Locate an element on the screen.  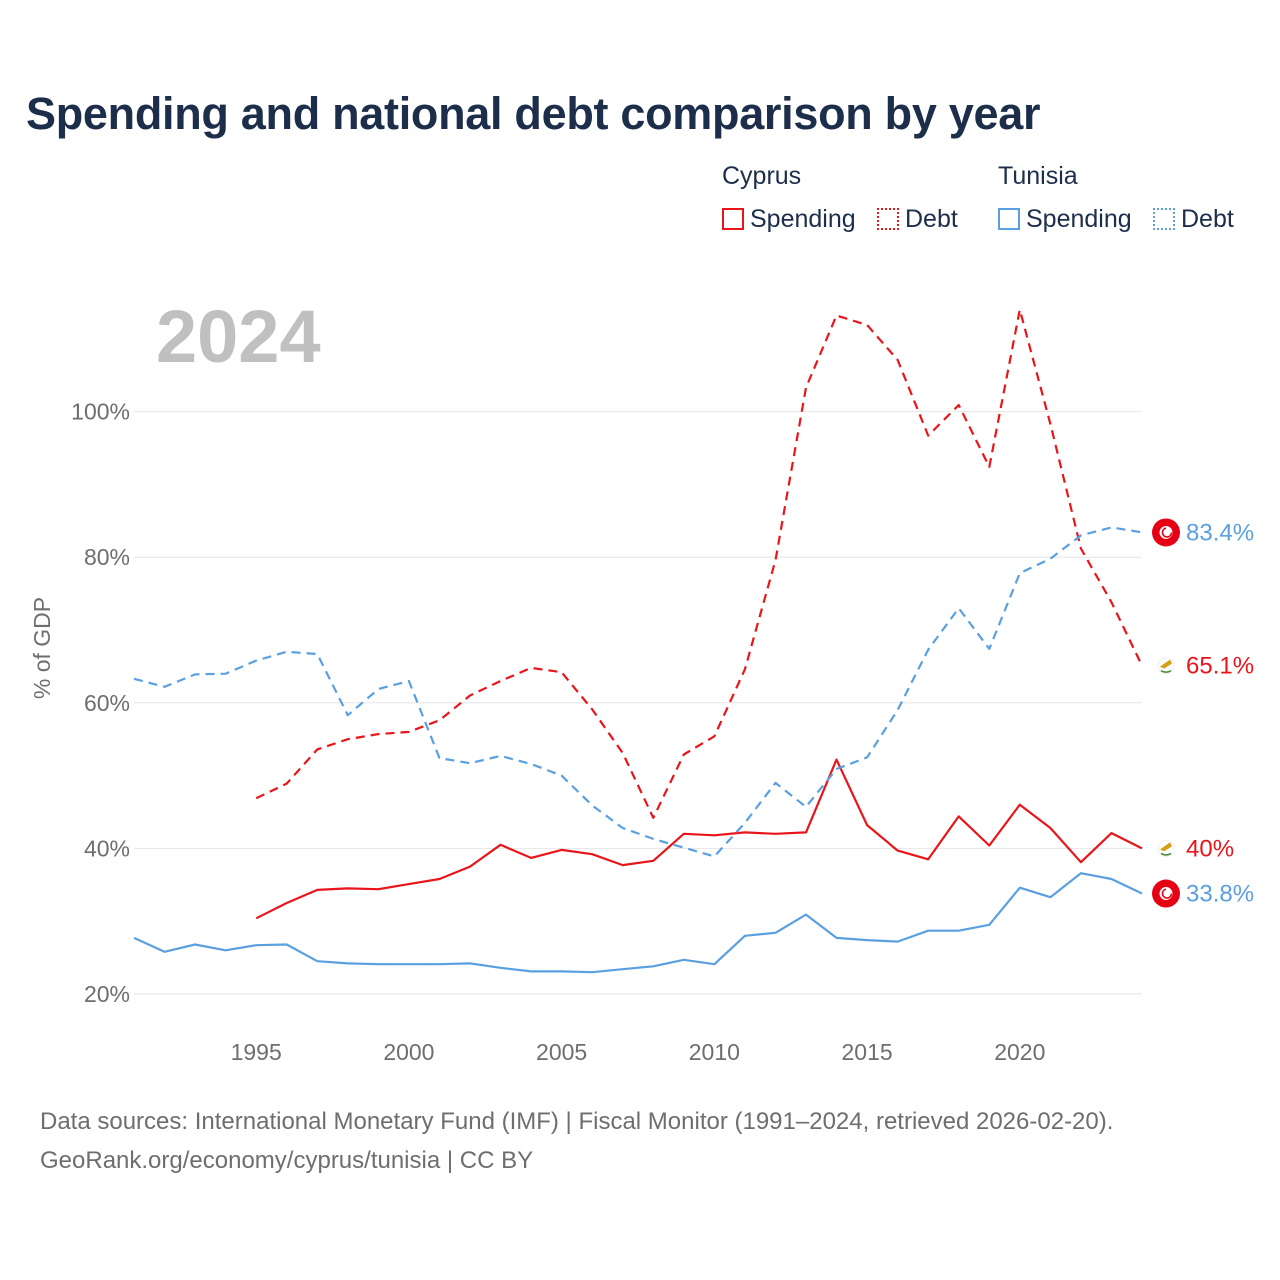
tunisia-spending-end-marker is located at coordinates (1166, 893).